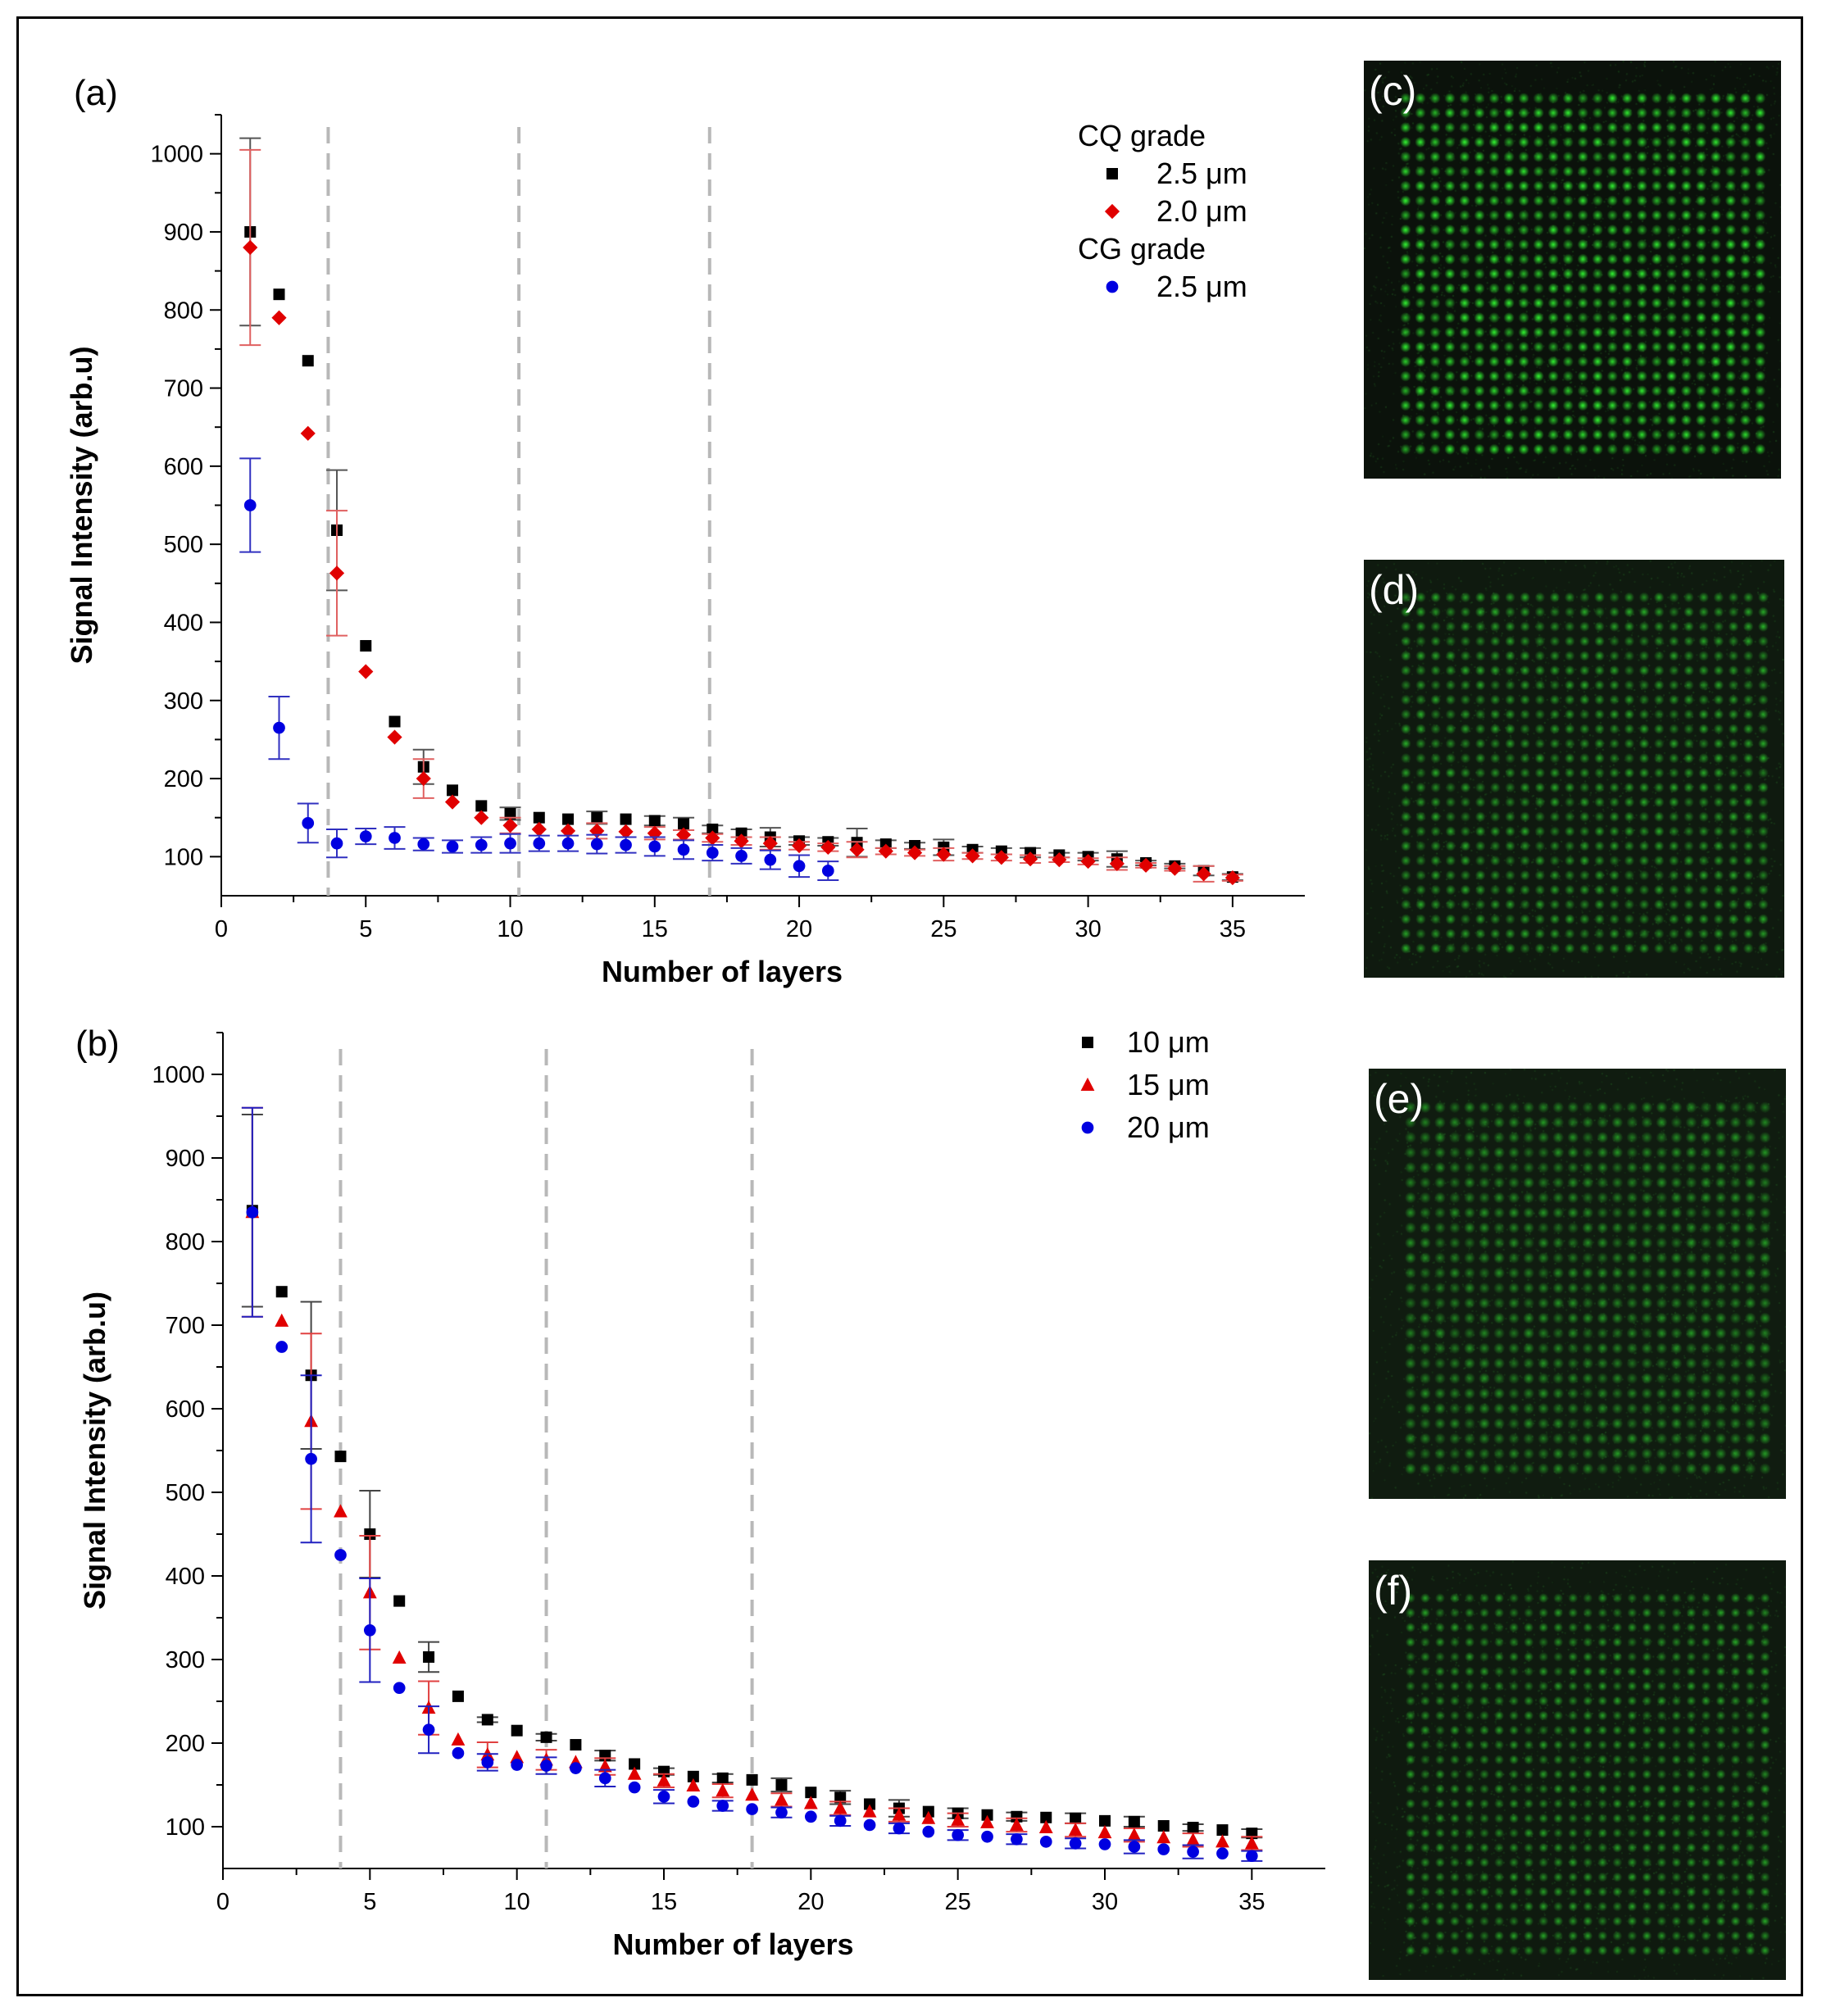  I want to click on micrograph-e: (e), so click(1577, 1284).